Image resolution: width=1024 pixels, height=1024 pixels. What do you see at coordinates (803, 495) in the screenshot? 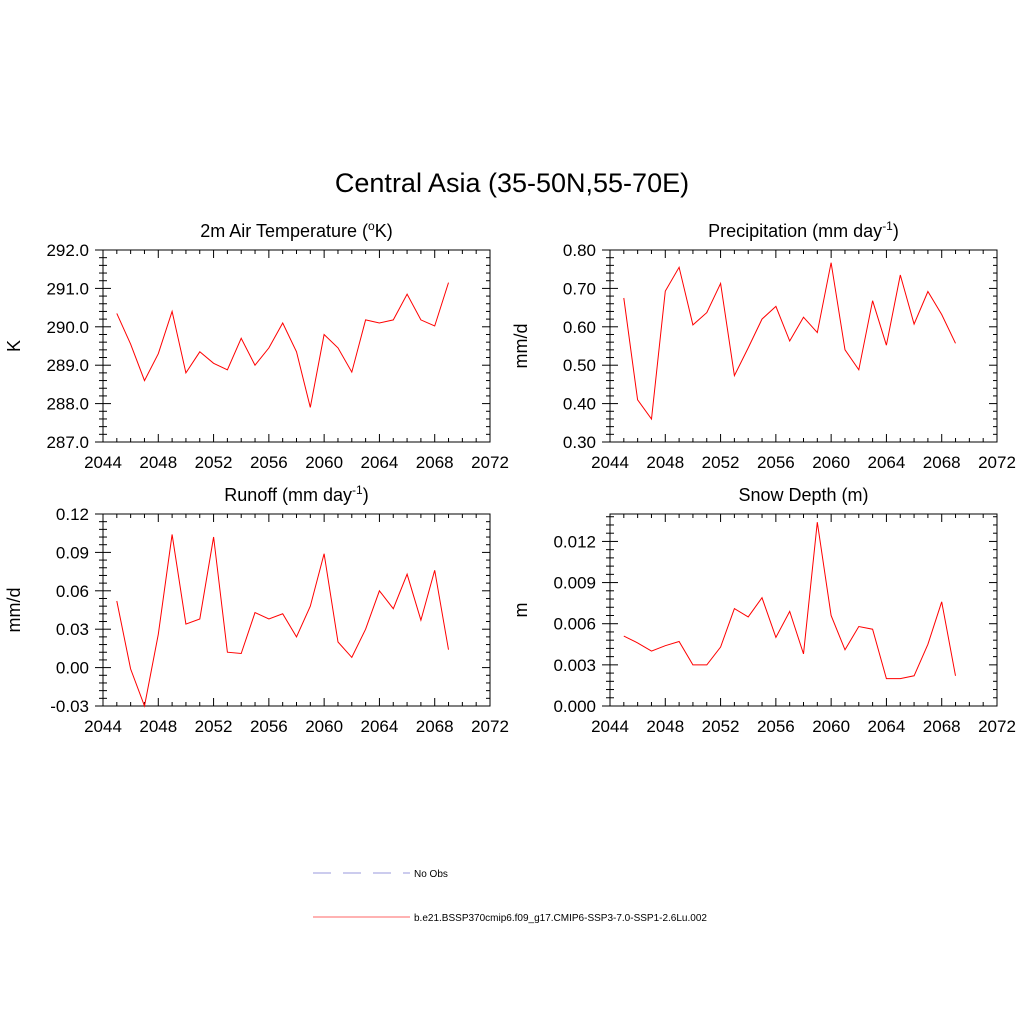
I see `chart-title: Snow Depth (m)` at bounding box center [803, 495].